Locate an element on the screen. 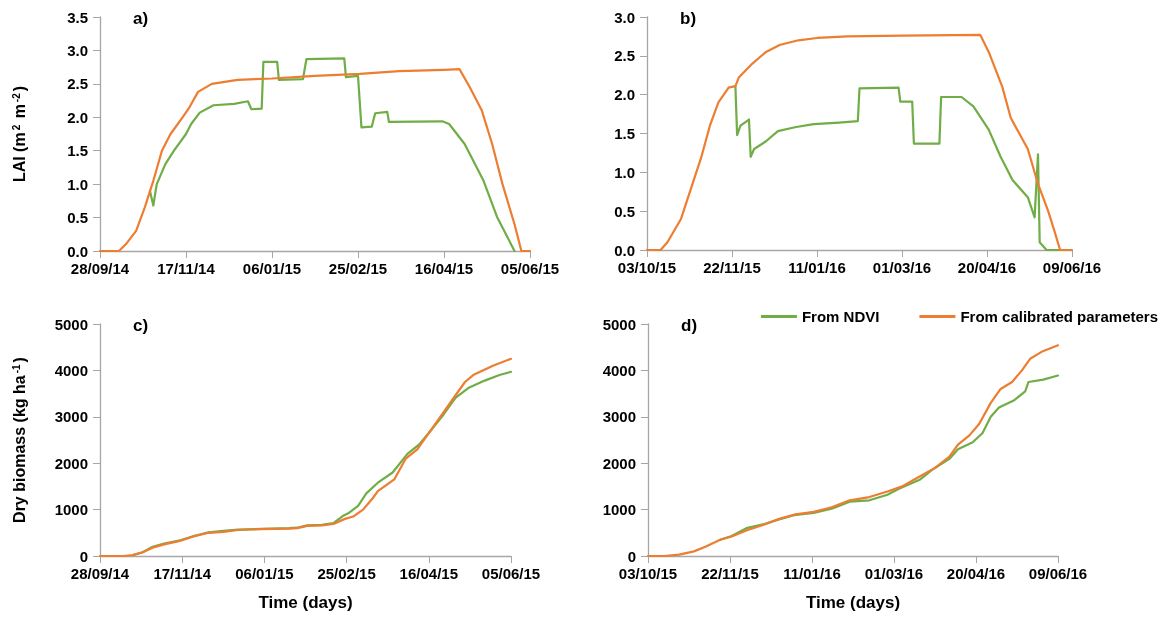  legend-label: From calibrated parameters is located at coordinates (1059, 316).